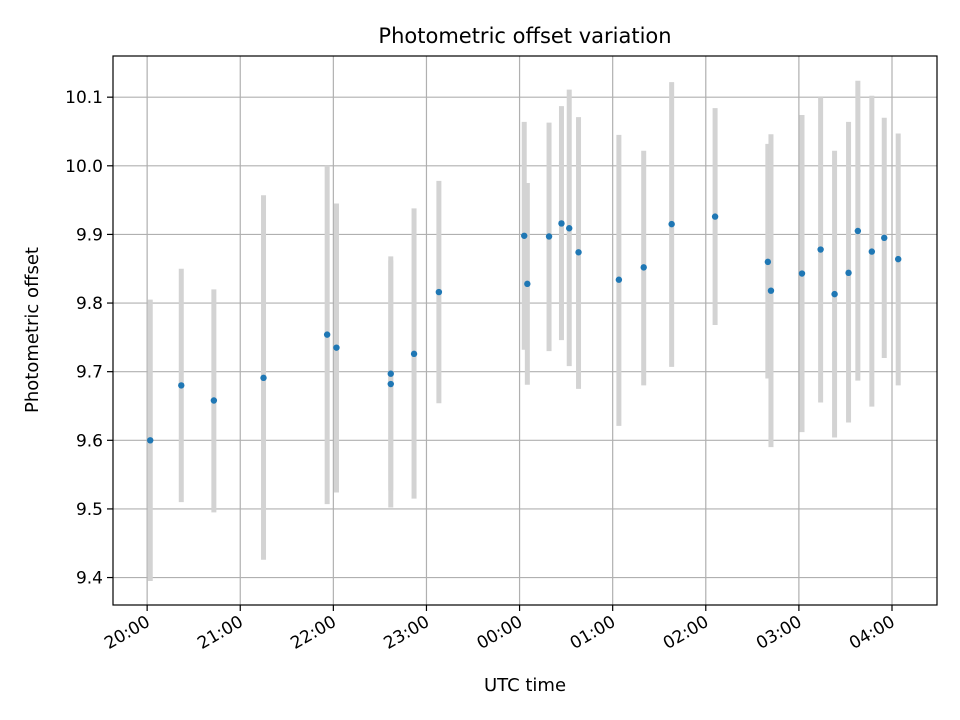  Describe the element at coordinates (89, 338) in the screenshot. I see `y-axis: 9.4 9.5 9.6 9.7 9.8 9.9 10.0 10.1` at that location.